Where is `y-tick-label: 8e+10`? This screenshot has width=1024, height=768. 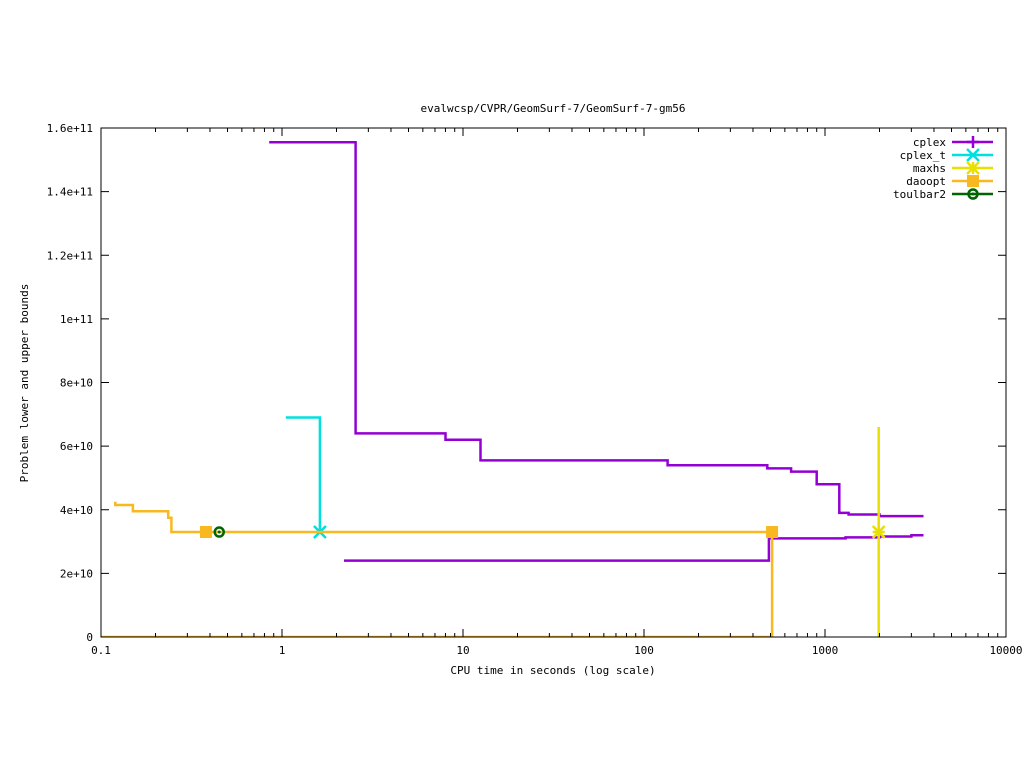 y-tick-label: 8e+10 is located at coordinates (76, 383).